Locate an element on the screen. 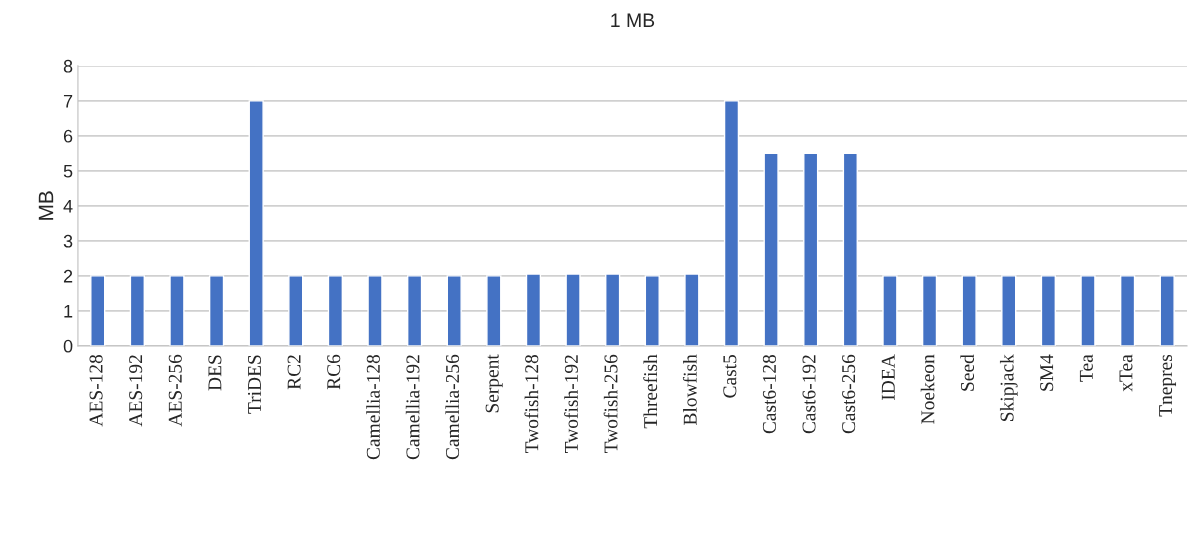 The height and width of the screenshot is (549, 1199). y-tick-label: 6 is located at coordinates (68, 136).